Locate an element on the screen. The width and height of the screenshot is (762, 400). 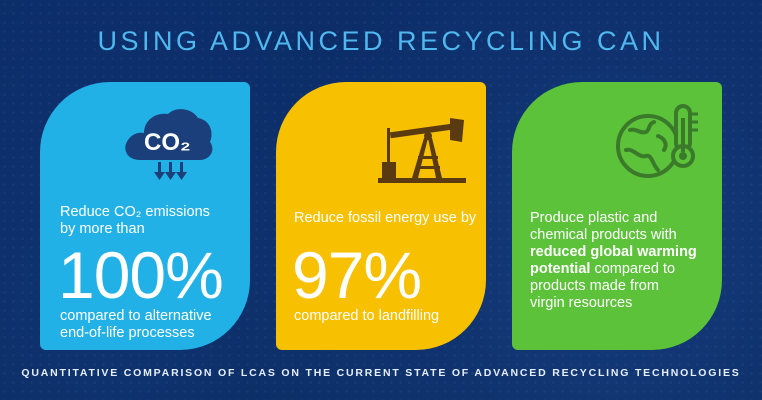
highlight-potential: potential is located at coordinates (560, 269).